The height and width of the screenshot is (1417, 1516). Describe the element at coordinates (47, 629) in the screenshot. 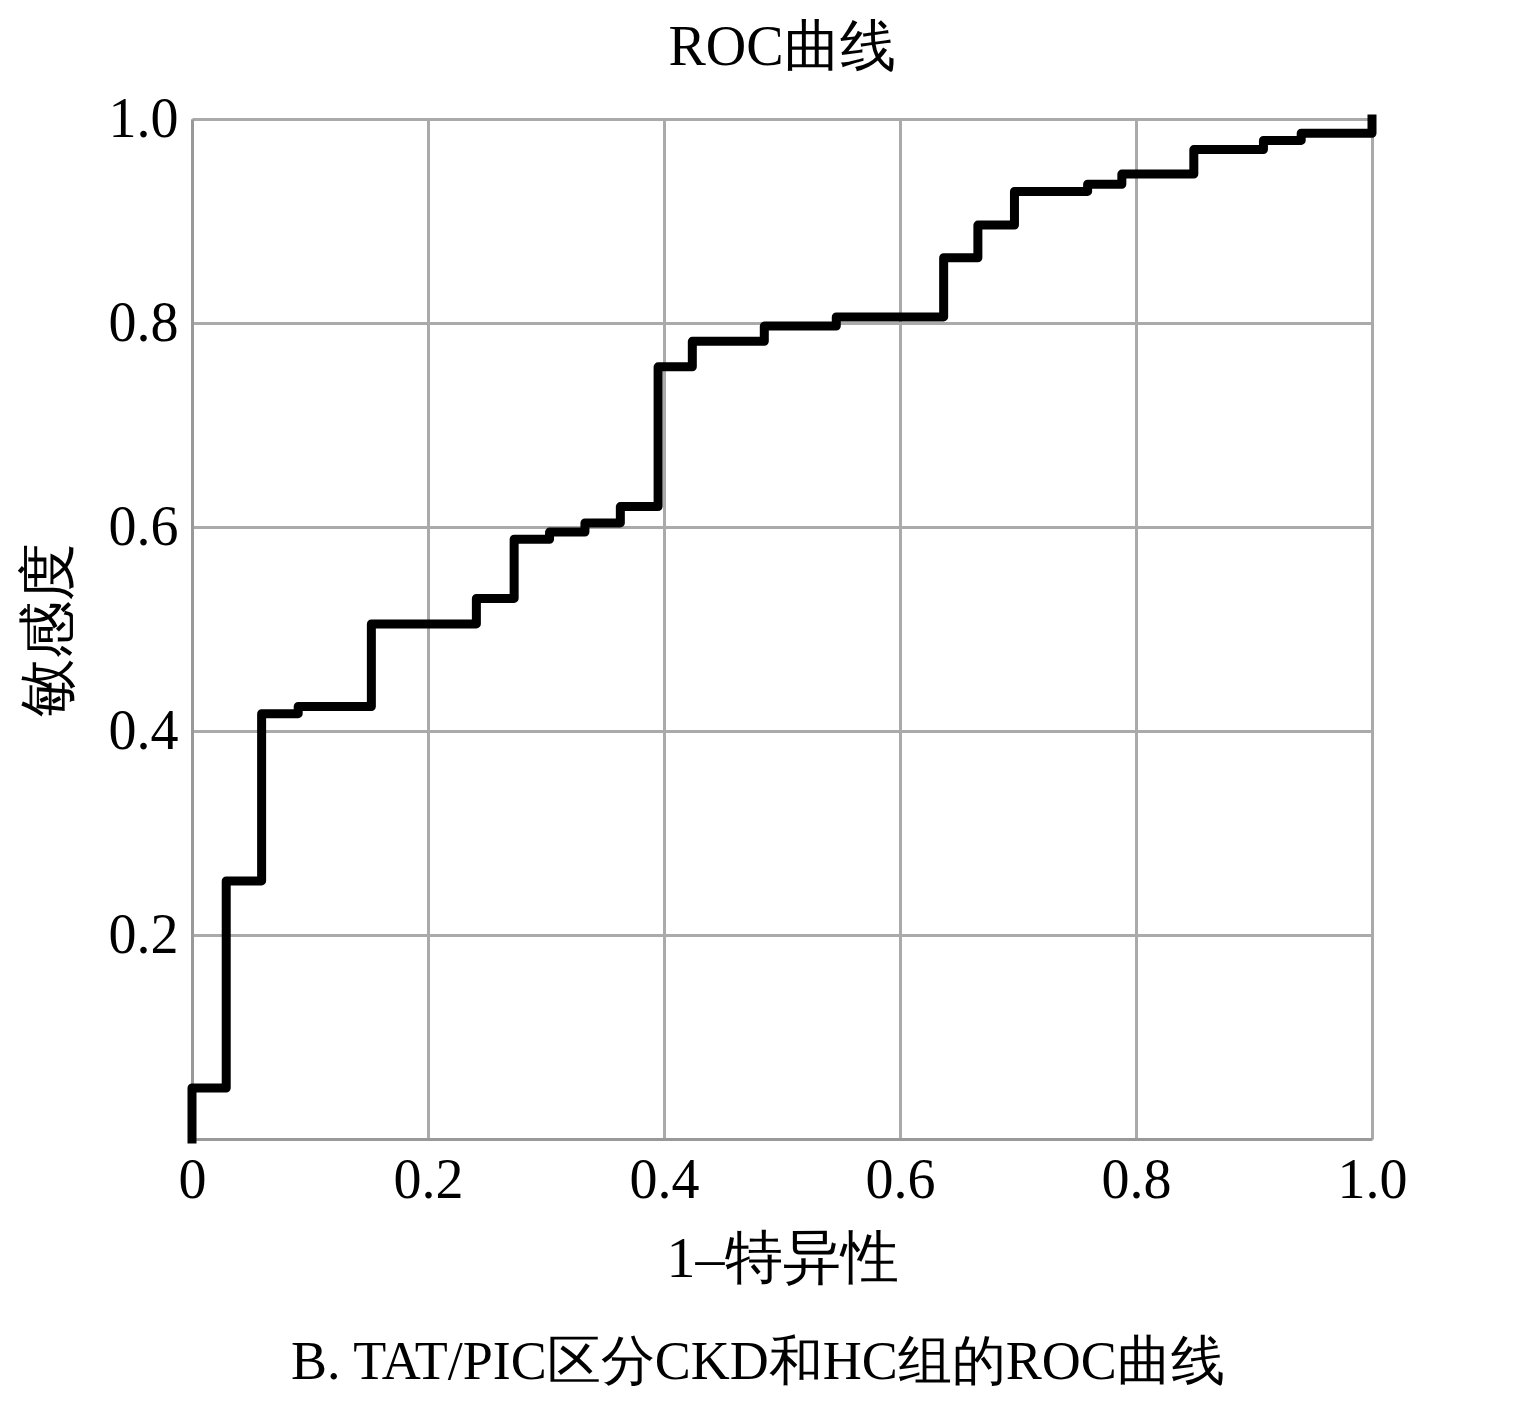

I see `y-axis-title: 敏感度` at that location.